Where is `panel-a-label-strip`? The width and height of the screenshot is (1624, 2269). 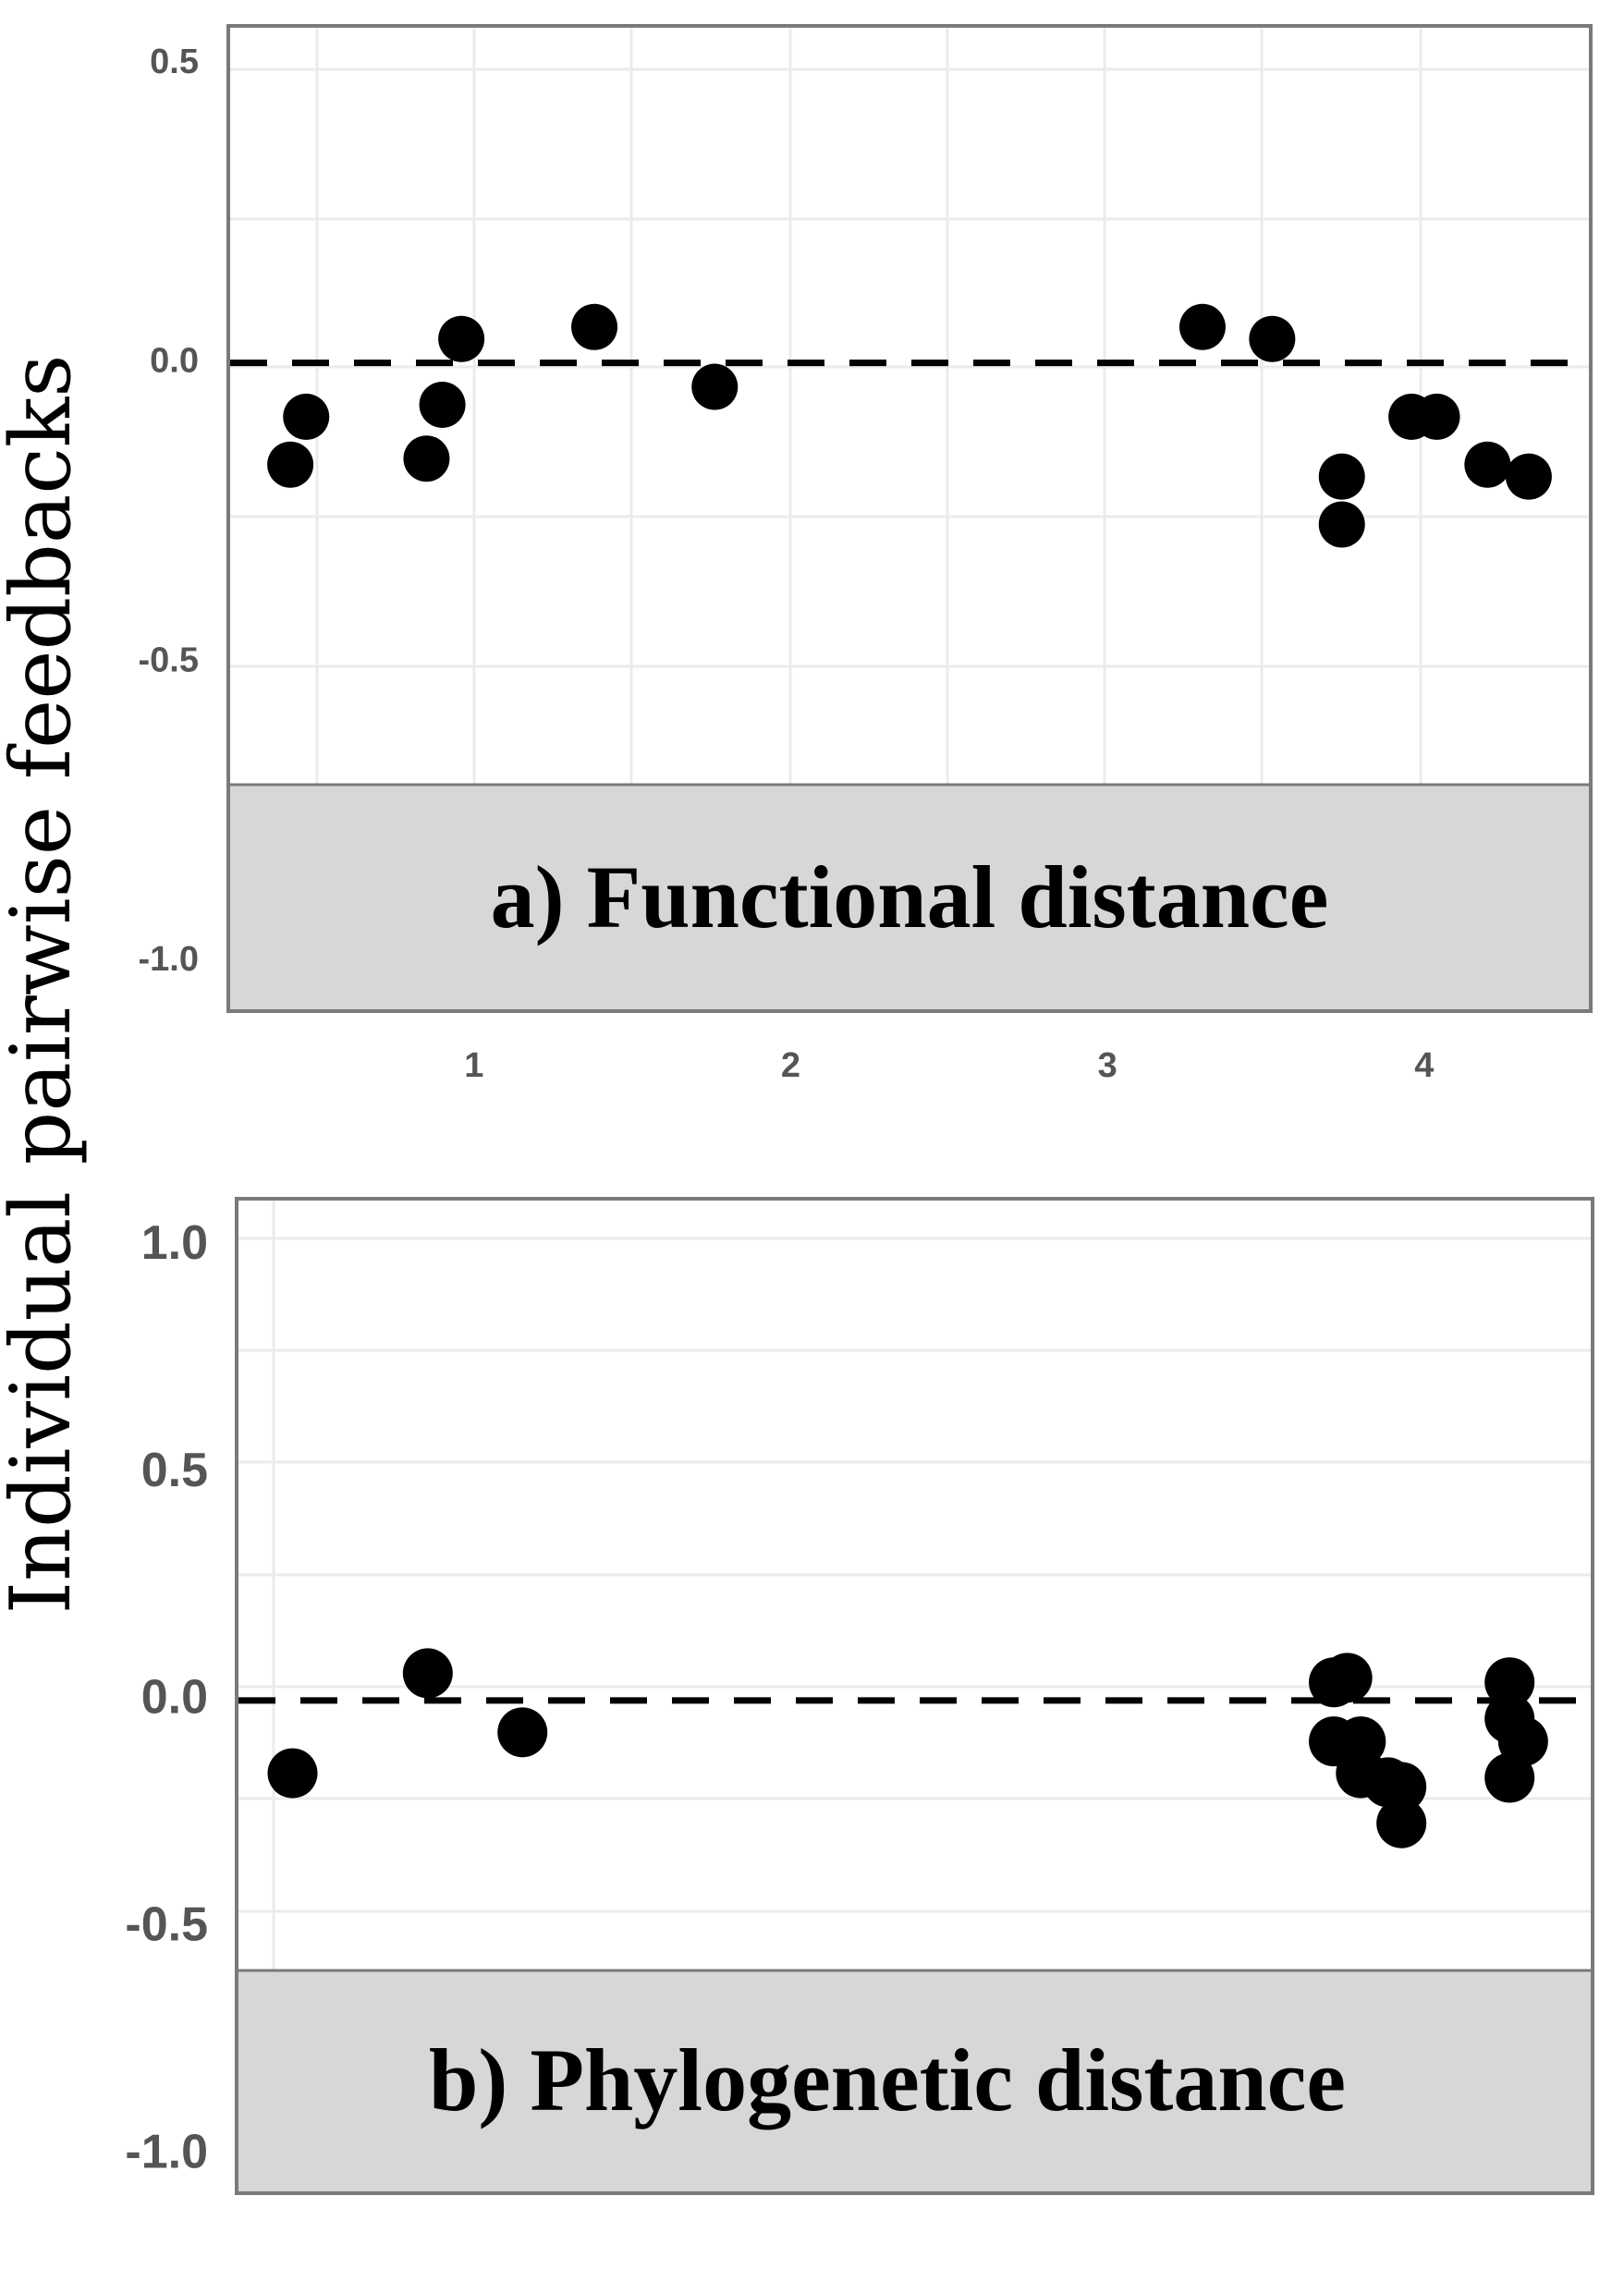 panel-a-label-strip is located at coordinates (909, 897).